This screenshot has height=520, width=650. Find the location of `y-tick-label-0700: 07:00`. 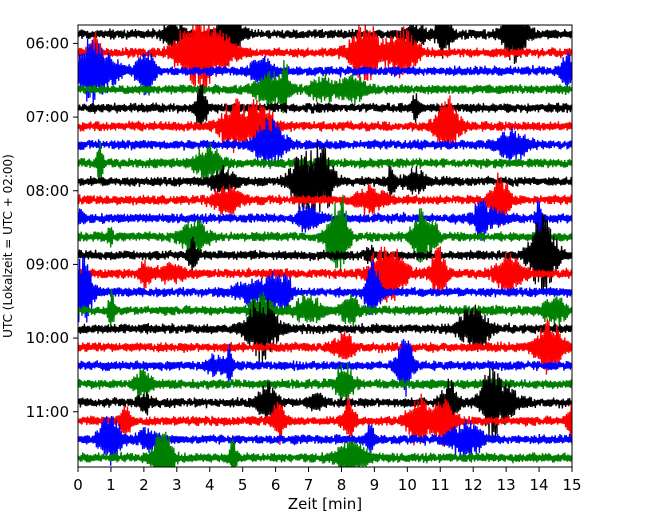

y-tick-label-0700: 07:00 is located at coordinates (47, 117).